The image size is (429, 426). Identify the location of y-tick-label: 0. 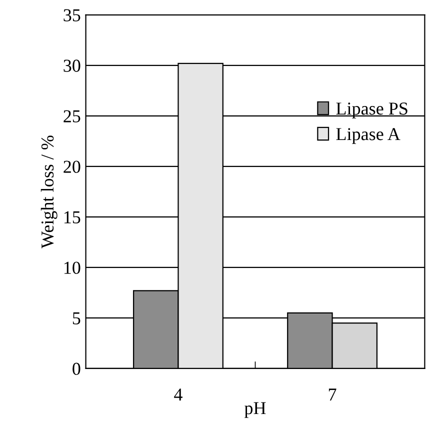
(76, 368).